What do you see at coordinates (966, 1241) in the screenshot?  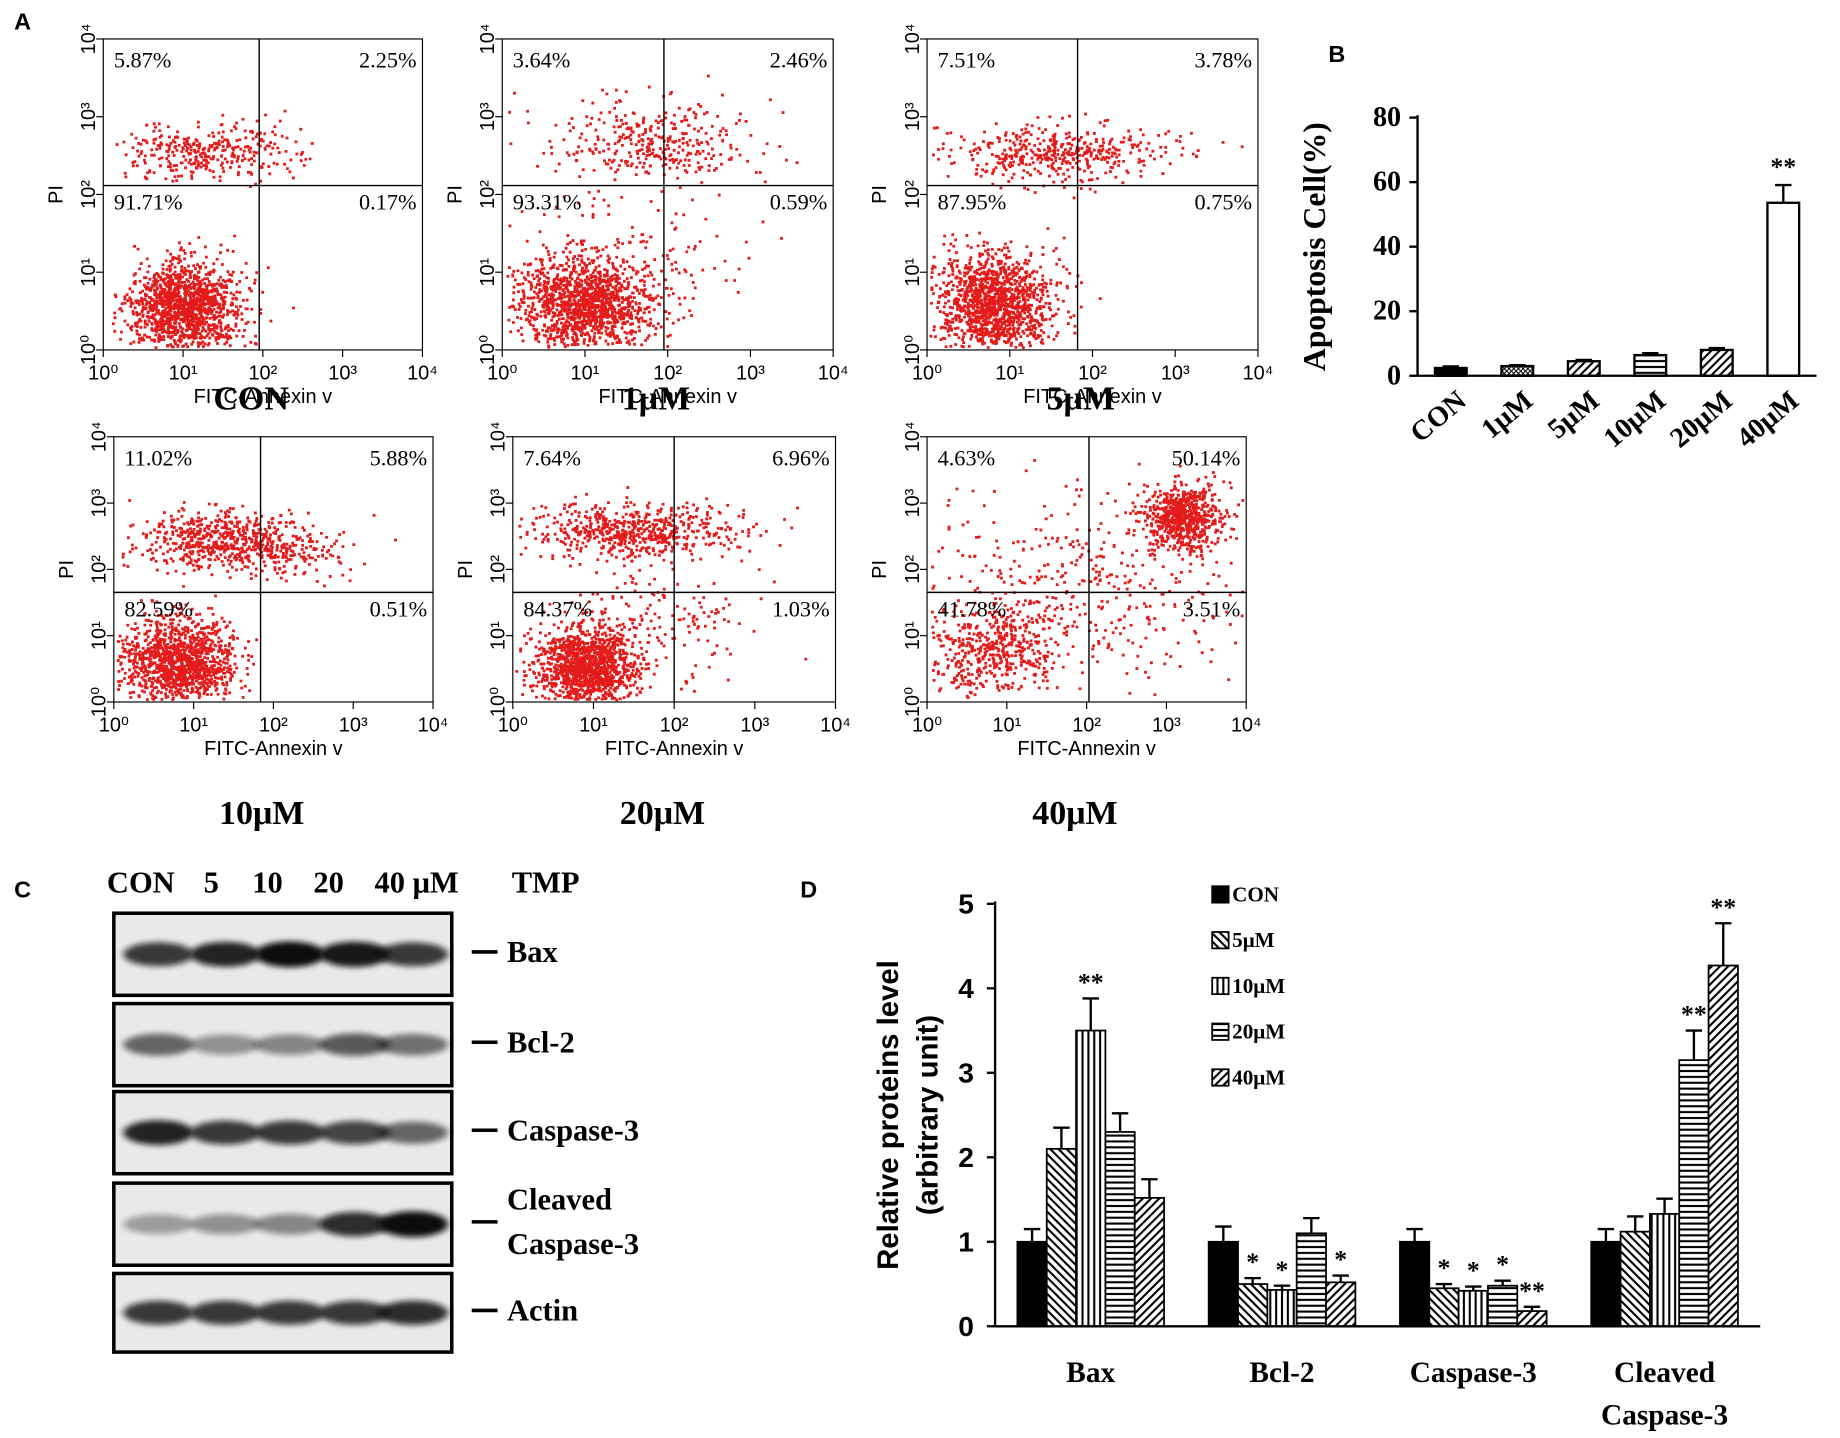 I see `y-tick-label: 1` at bounding box center [966, 1241].